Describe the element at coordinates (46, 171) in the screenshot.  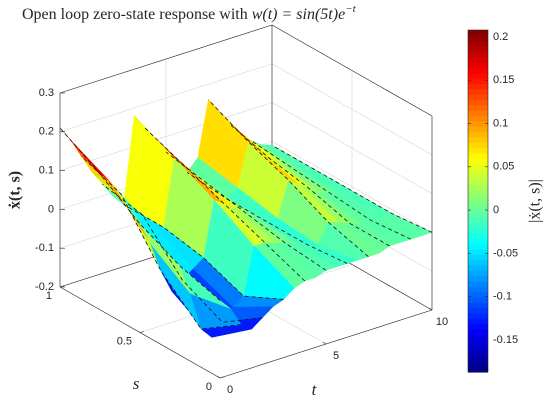
I see `z-tick-label: 0.1` at that location.